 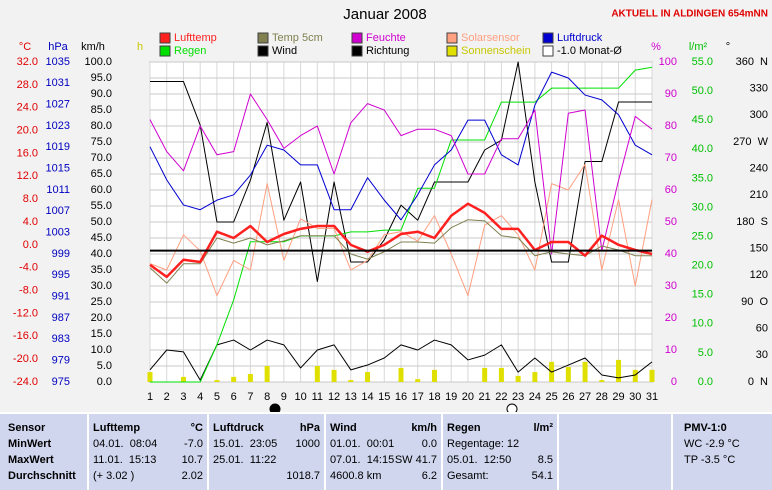 What do you see at coordinates (192, 476) in the screenshot?
I see `table-cell: 2.02` at bounding box center [192, 476].